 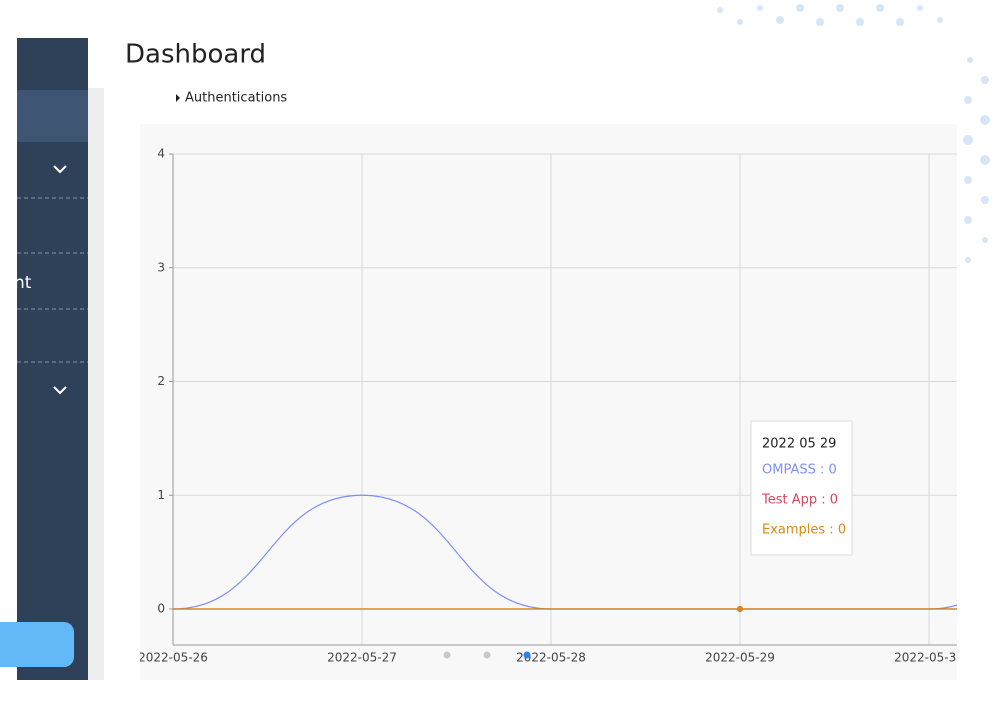 What do you see at coordinates (161, 154) in the screenshot?
I see `y-tick-label: 4` at bounding box center [161, 154].